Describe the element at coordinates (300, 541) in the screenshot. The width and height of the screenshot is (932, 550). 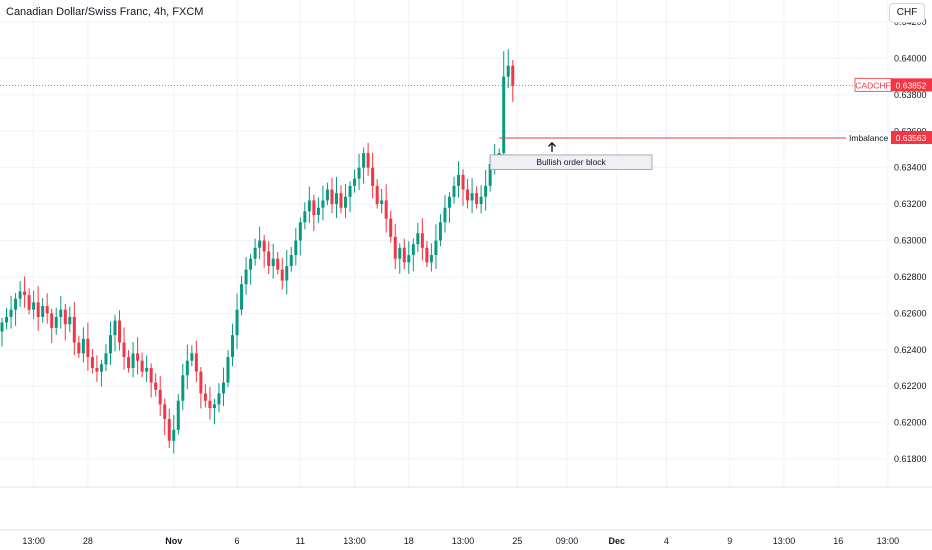
I see `x-tick-label: 11` at that location.